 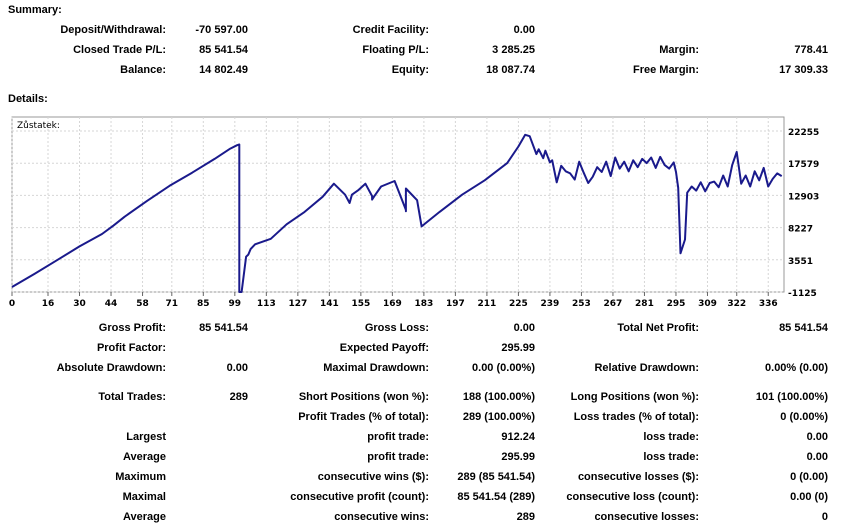 I want to click on details-row-2-l3: Relative Drawdown:, so click(x=646, y=368).